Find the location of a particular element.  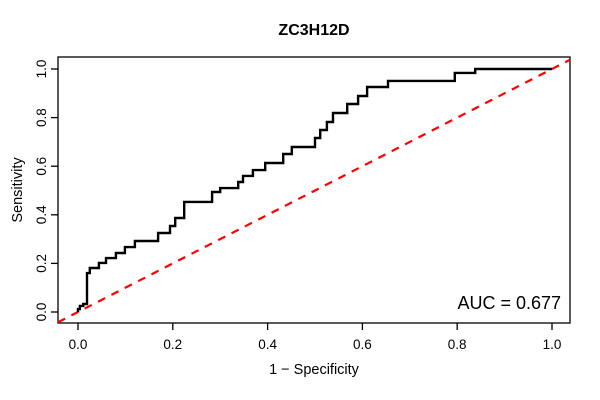

chart-title: ZC3H12D is located at coordinates (313, 30).